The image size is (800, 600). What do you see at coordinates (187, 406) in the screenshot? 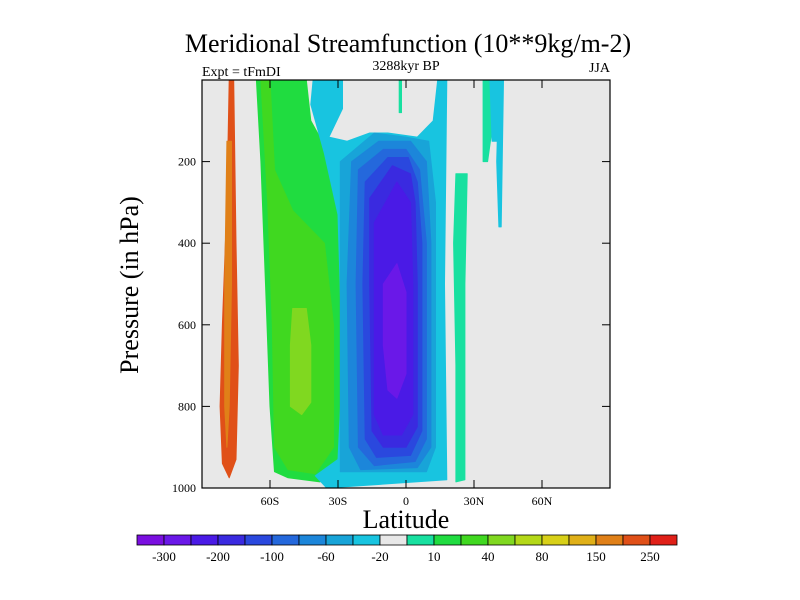
I see `y-tick-label: 800` at bounding box center [187, 406].